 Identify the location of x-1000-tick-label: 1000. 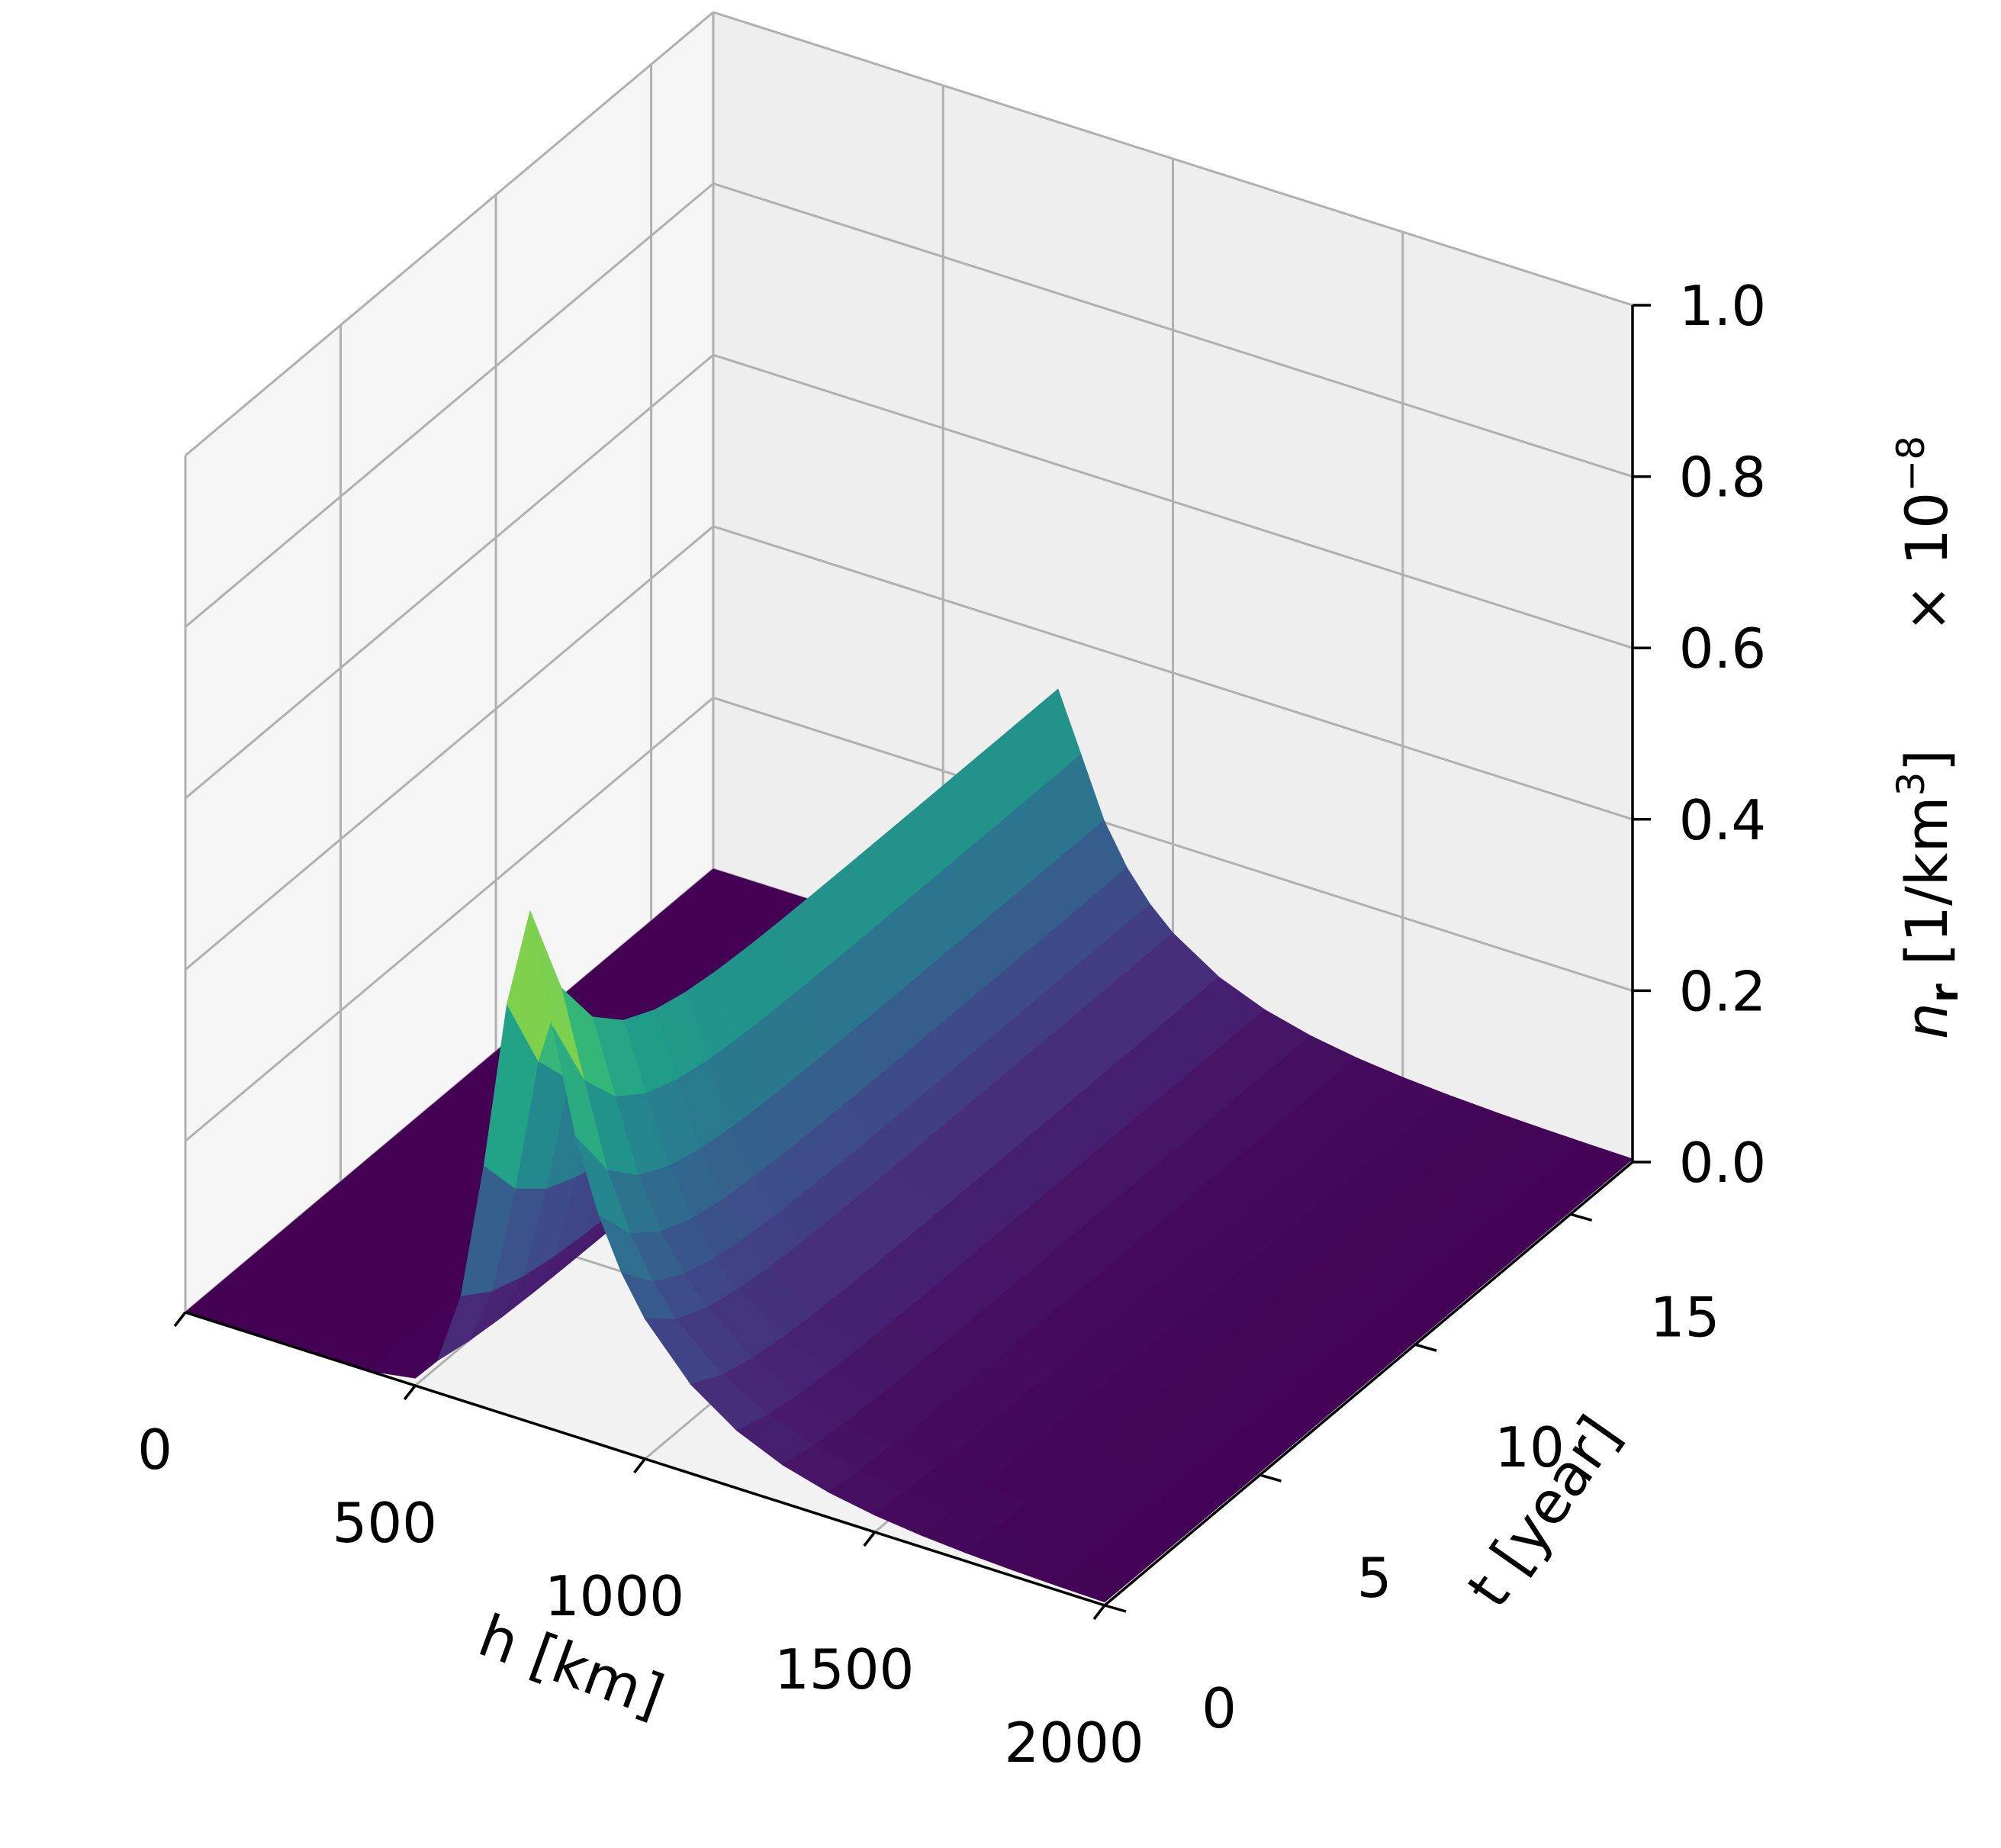
(614, 1596).